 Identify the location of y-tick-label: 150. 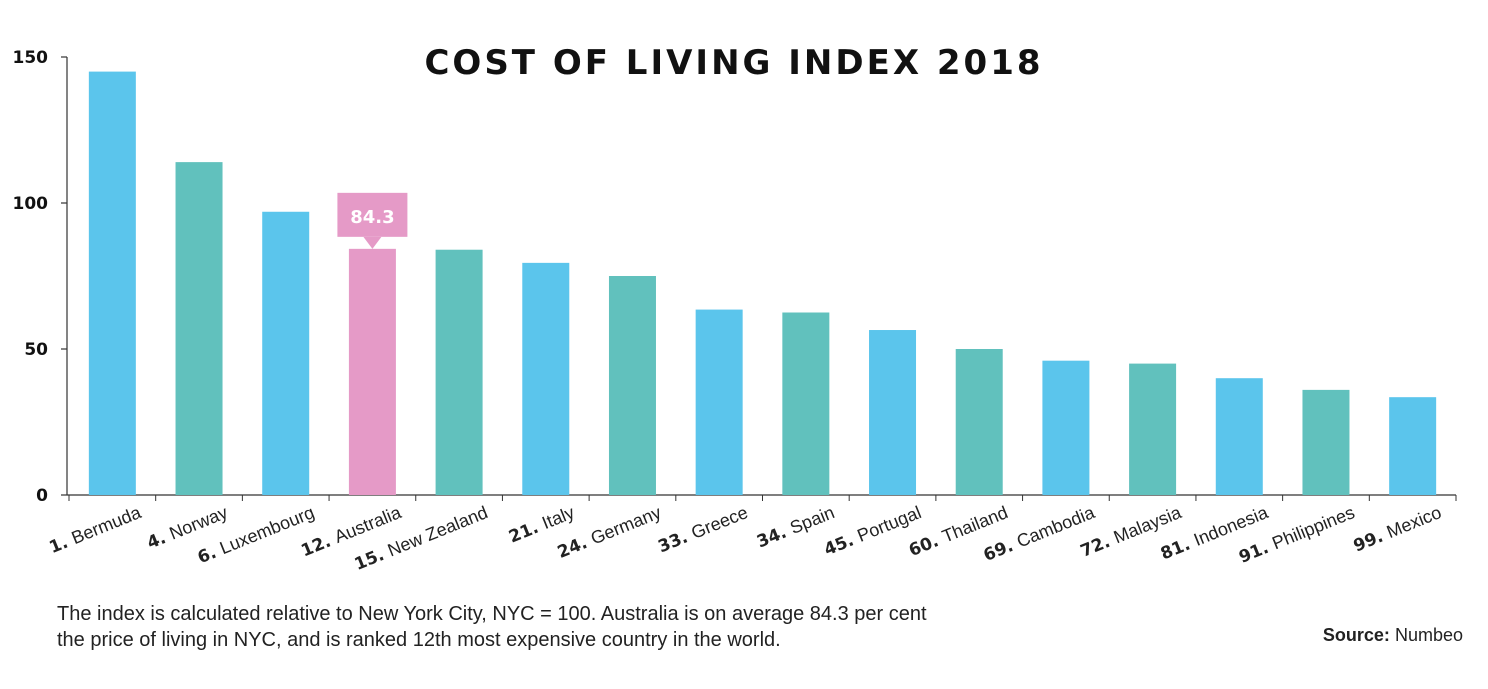
(31, 58).